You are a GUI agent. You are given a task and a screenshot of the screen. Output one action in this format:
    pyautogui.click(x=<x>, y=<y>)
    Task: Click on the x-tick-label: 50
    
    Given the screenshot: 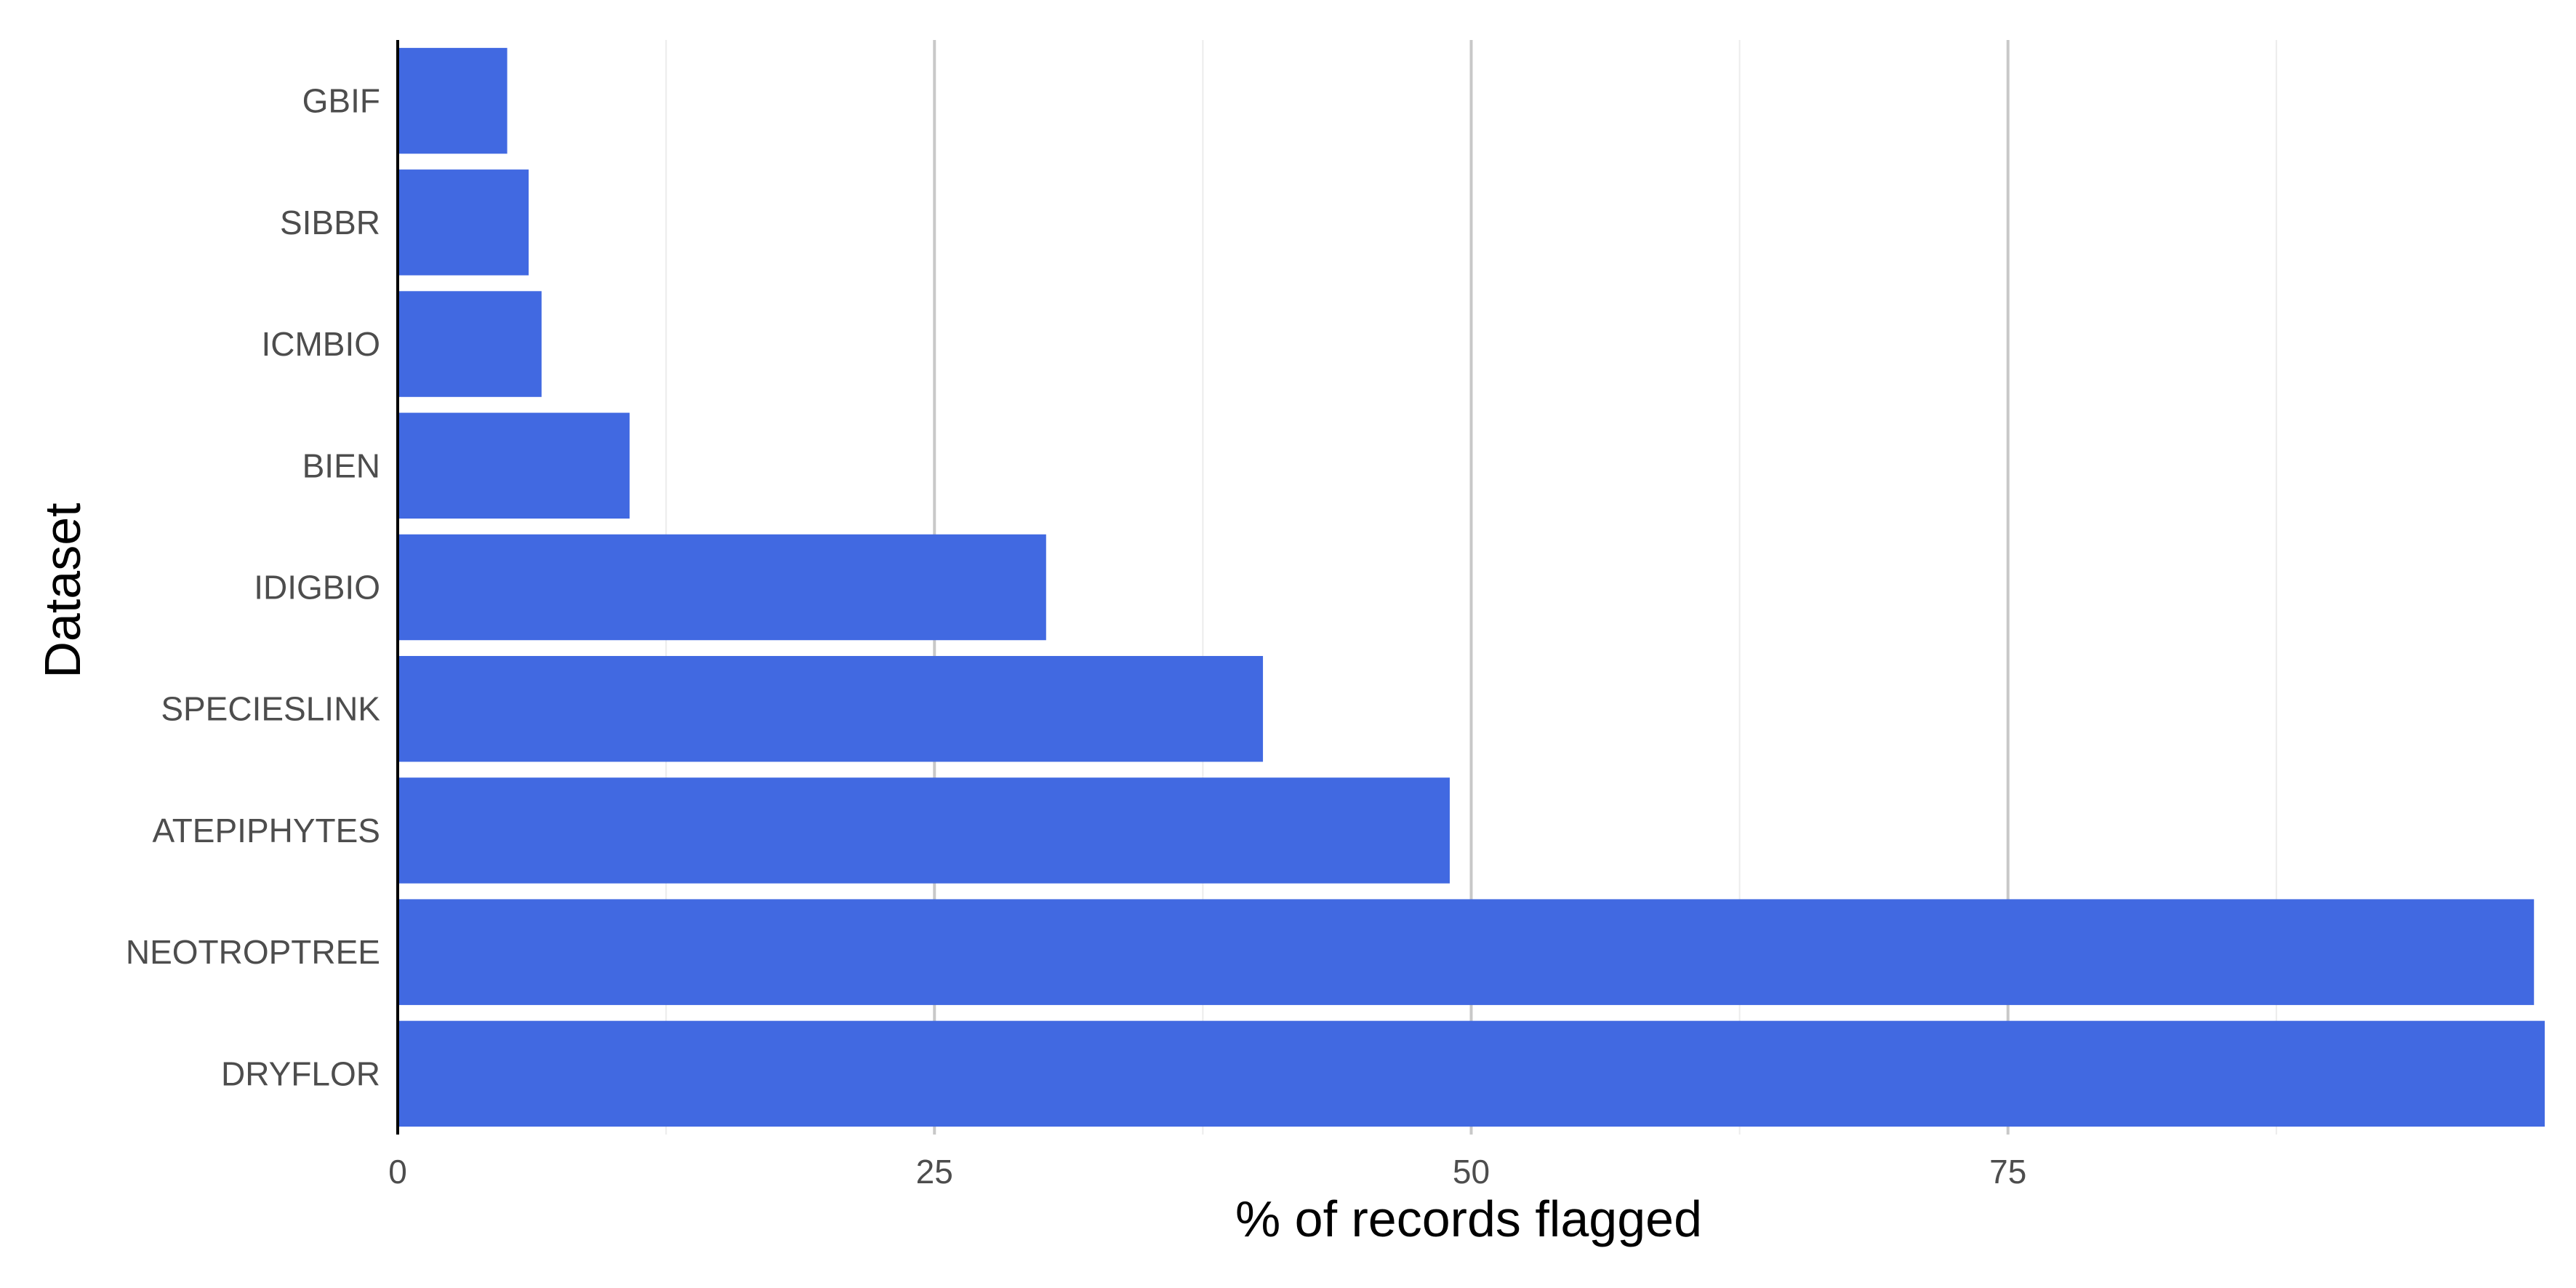 What is the action you would take?
    pyautogui.click(x=1471, y=1172)
    